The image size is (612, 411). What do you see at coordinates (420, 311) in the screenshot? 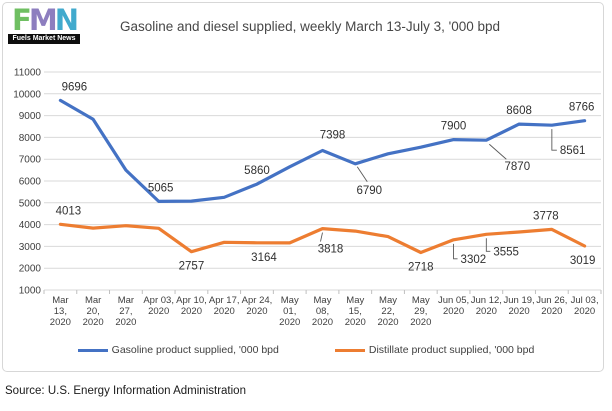
I see `x-tick-label: May 29, 2020` at bounding box center [420, 311].